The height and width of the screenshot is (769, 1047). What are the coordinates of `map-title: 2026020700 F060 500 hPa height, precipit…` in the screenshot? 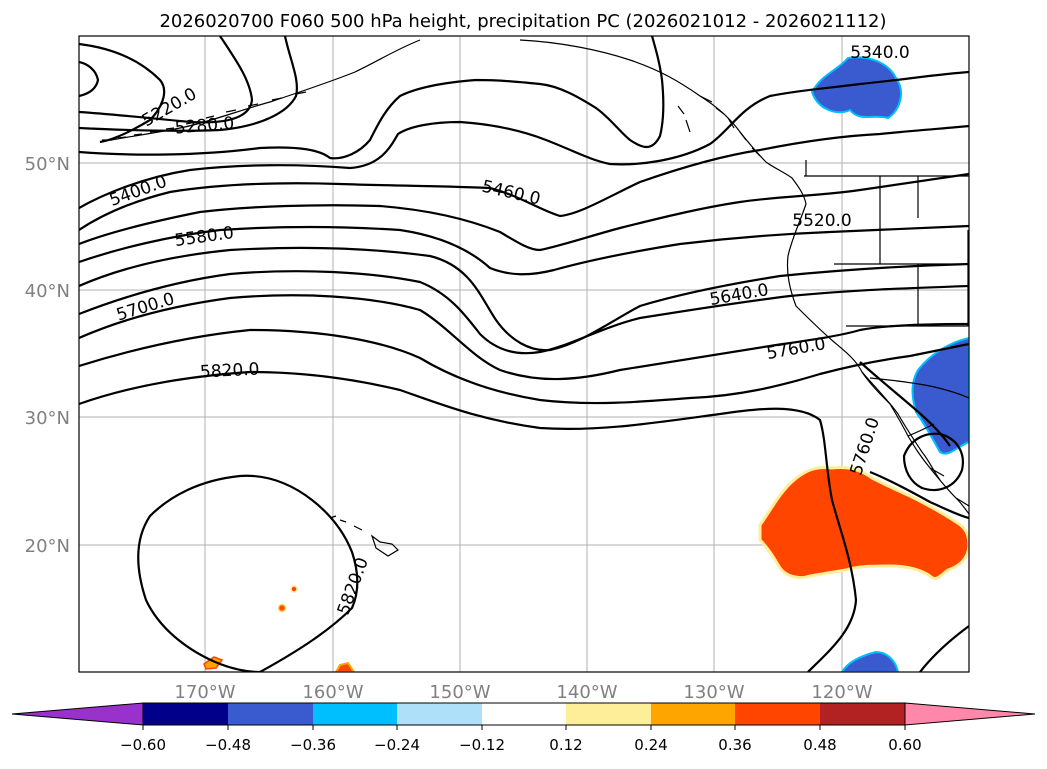 It's located at (522, 21).